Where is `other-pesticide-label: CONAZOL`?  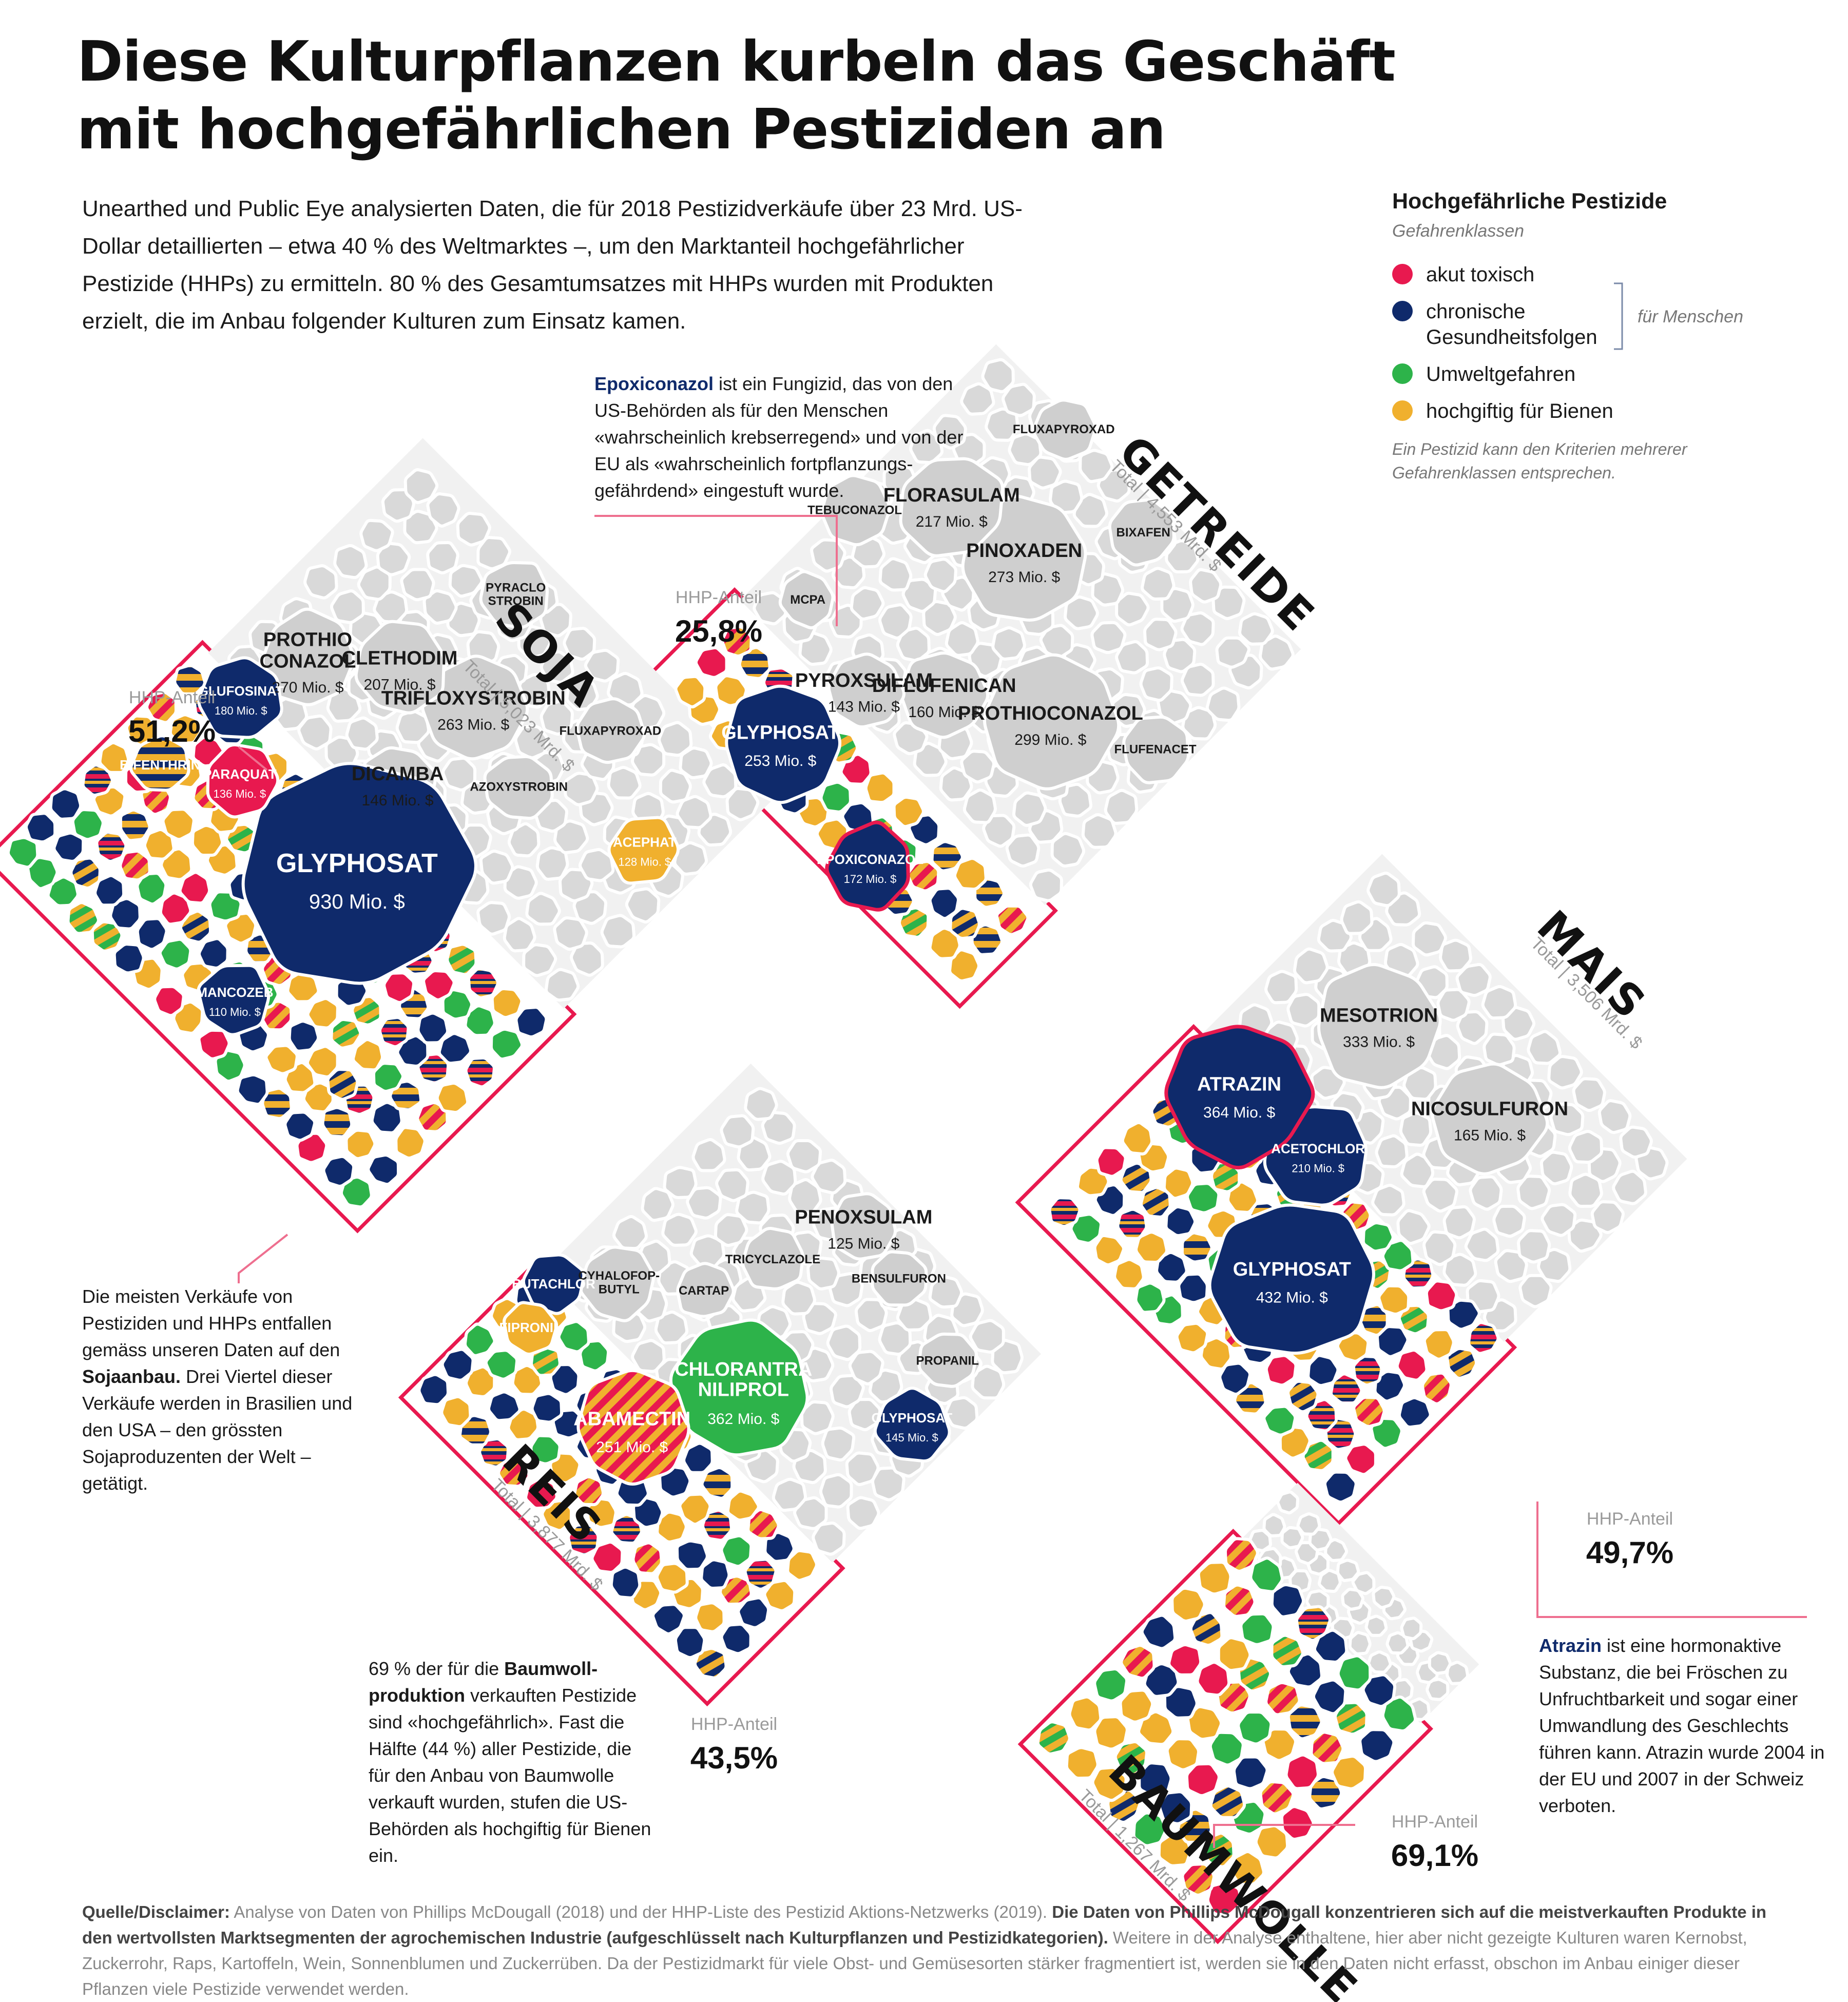 other-pesticide-label: CONAZOL is located at coordinates (308, 661).